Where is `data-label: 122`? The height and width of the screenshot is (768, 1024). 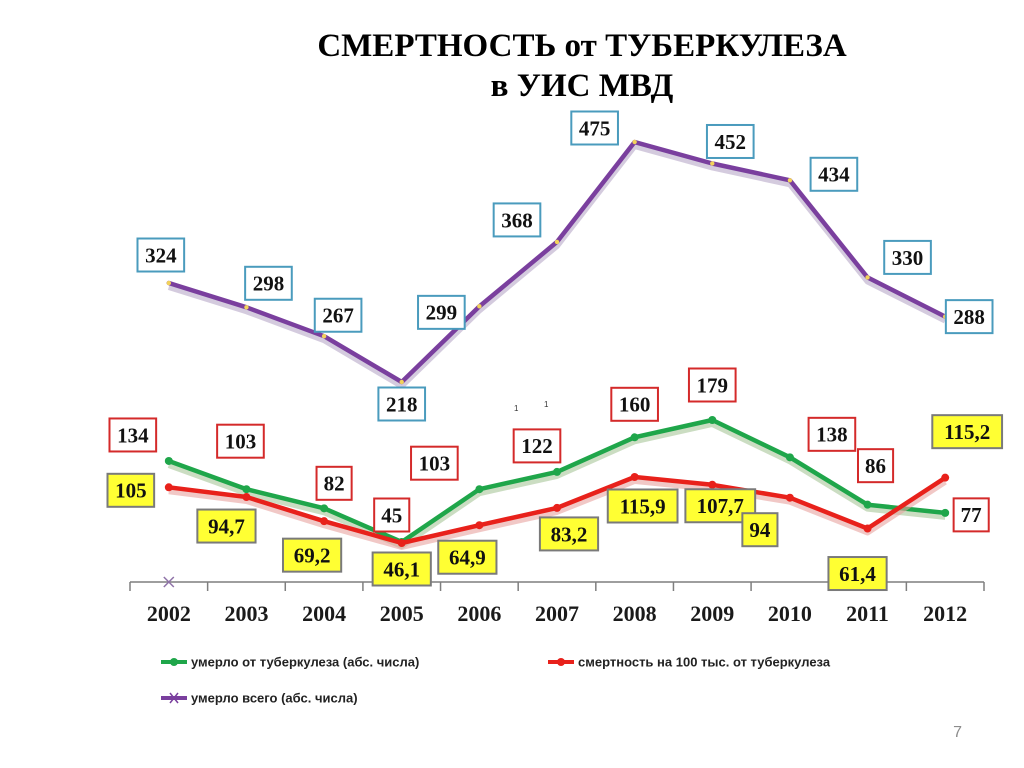 data-label: 122 is located at coordinates (537, 446).